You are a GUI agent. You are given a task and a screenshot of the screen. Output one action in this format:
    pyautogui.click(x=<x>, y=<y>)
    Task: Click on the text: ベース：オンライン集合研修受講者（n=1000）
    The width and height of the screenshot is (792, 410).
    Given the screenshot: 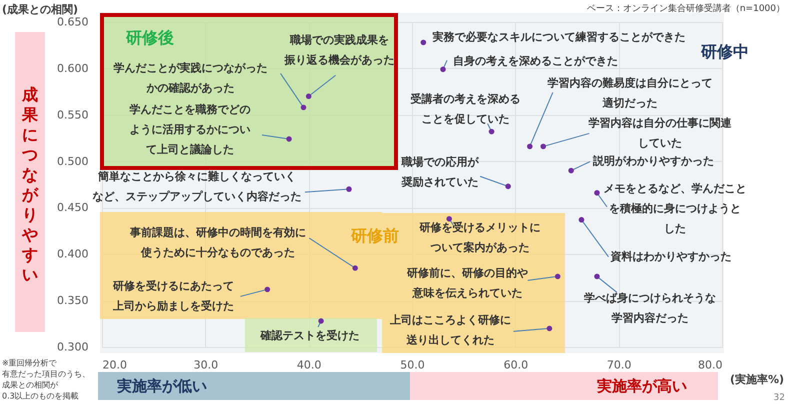 What is the action you would take?
    pyautogui.click(x=685, y=8)
    